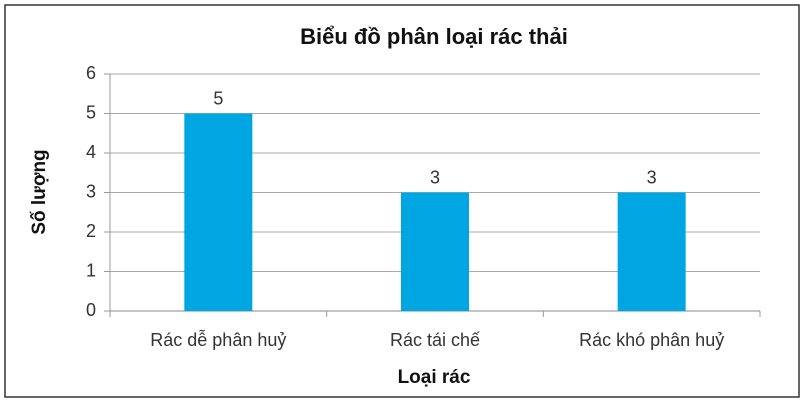 The image size is (805, 403). Describe the element at coordinates (91, 310) in the screenshot. I see `y-tick-label: 0` at that location.